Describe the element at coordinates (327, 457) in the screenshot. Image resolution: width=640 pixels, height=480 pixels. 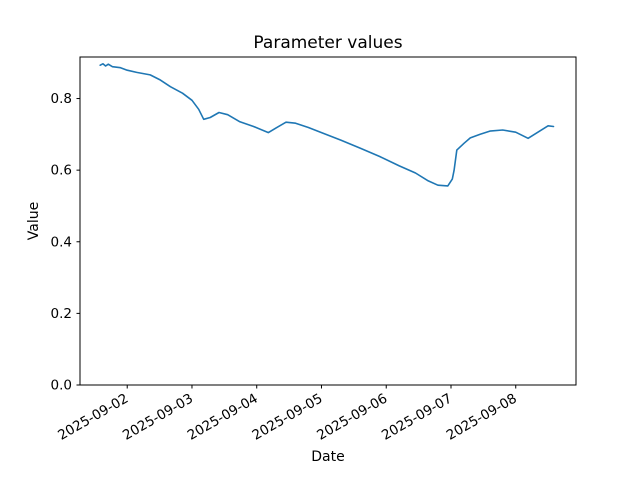
I see `x-axis-label: Date` at that location.